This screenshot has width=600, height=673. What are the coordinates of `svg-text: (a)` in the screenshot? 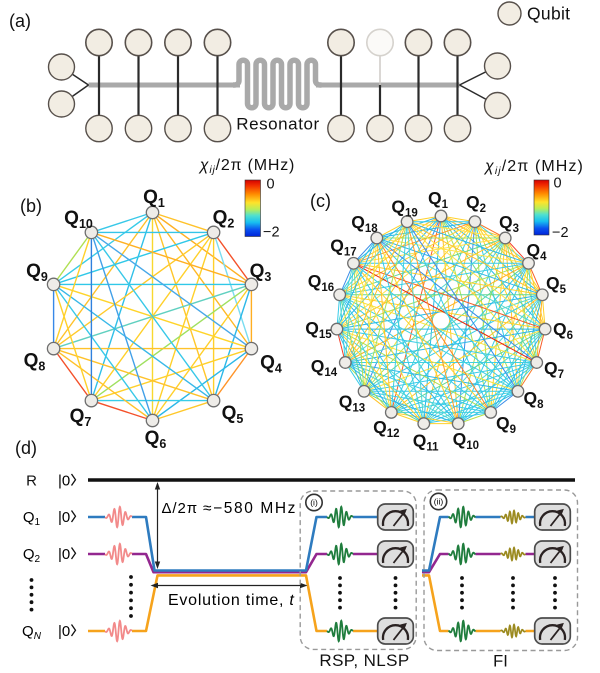 It's located at (20, 21).